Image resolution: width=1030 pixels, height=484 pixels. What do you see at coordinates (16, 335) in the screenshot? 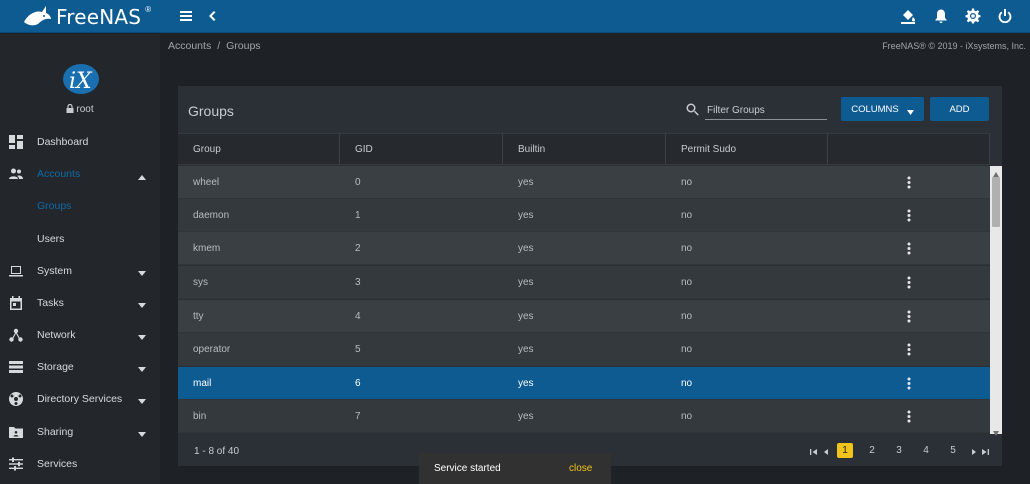
I see `network-icon` at bounding box center [16, 335].